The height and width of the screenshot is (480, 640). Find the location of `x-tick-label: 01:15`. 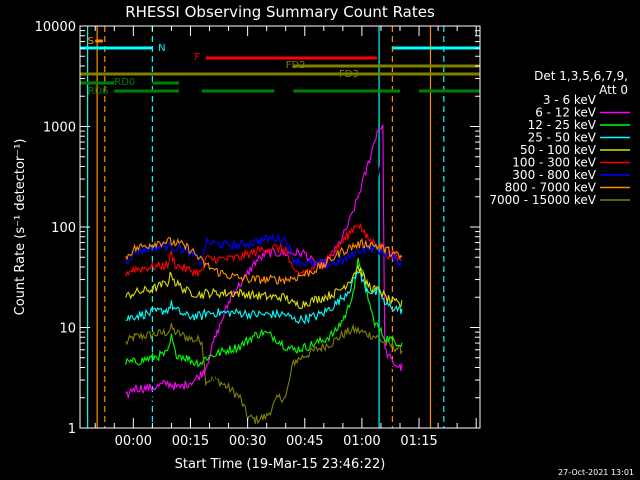

x-tick-label: 01:15 is located at coordinates (418, 441).